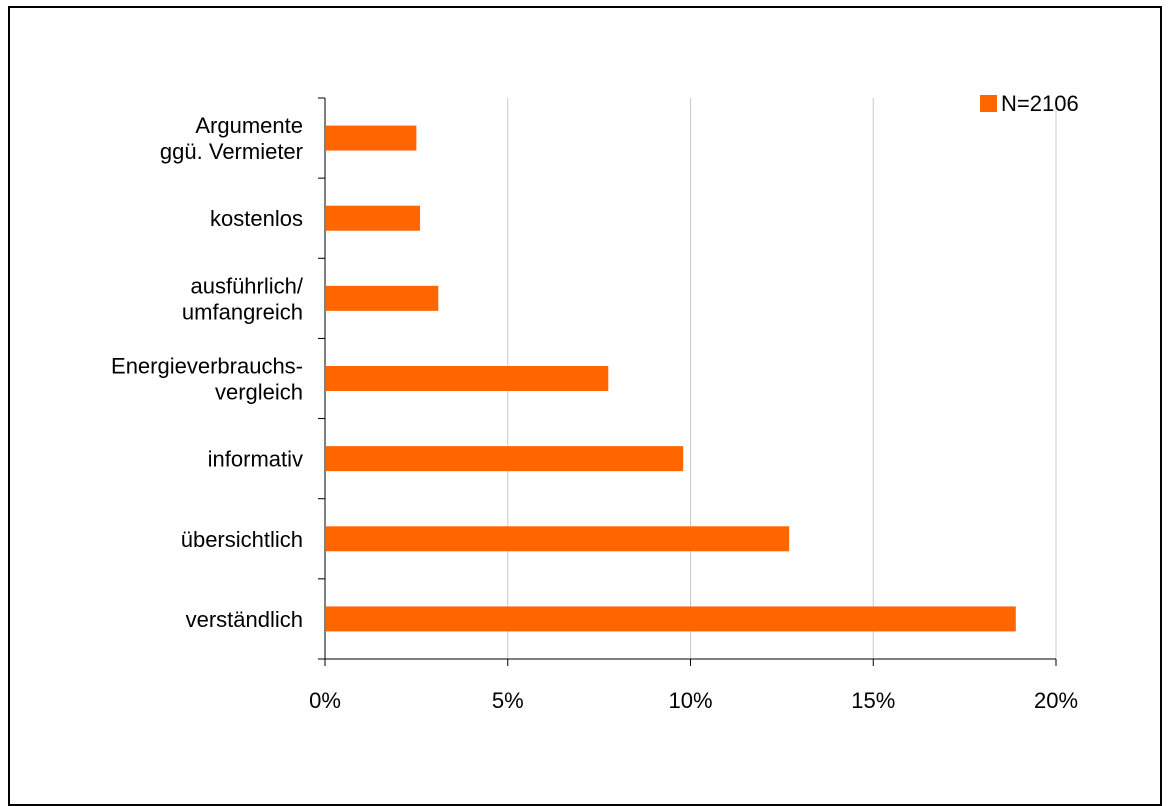 The image size is (1172, 806). I want to click on legend: N=2106, so click(1029, 103).